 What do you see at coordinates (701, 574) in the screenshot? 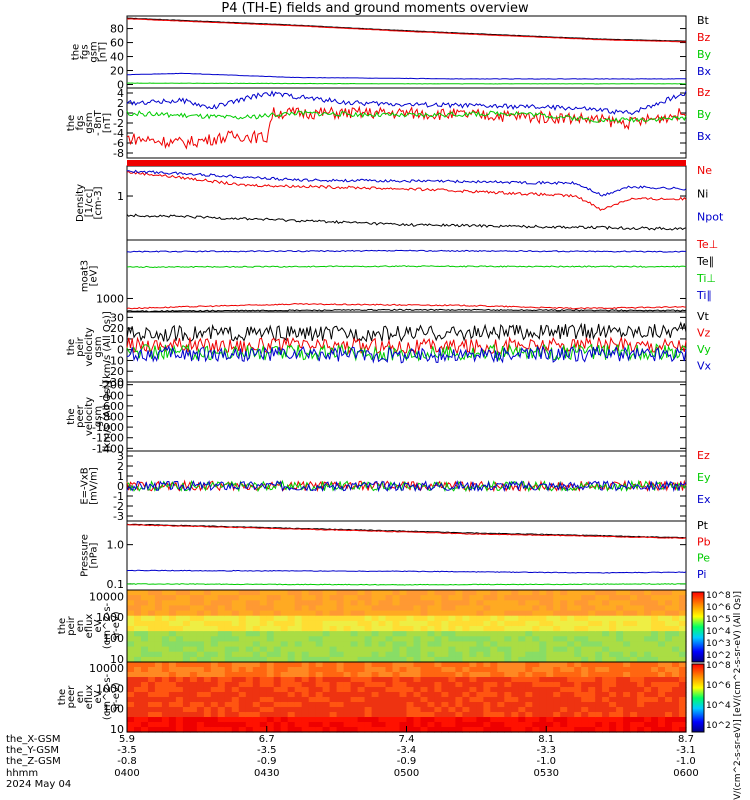
I see `legend-Pi: Pi` at bounding box center [701, 574].